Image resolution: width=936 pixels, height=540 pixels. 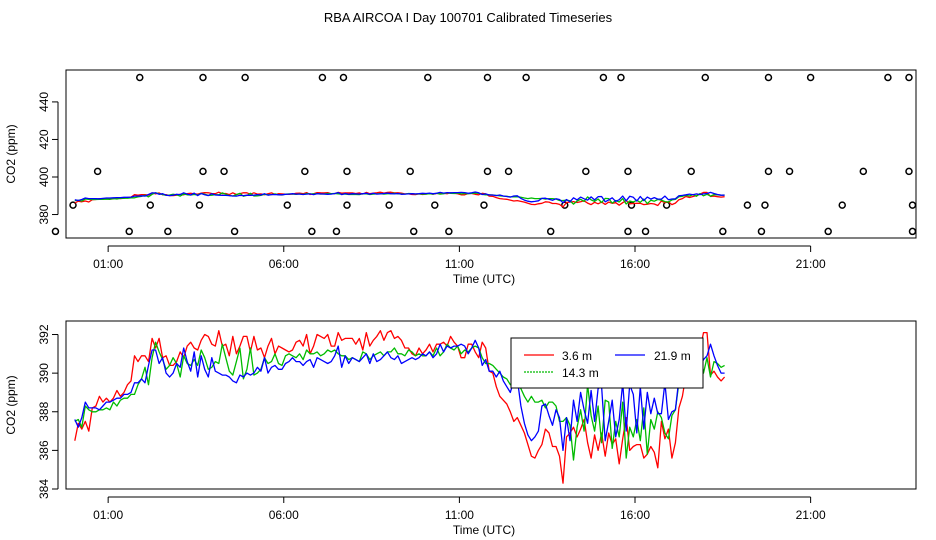 I want to click on top-series-lines, so click(x=399, y=199).